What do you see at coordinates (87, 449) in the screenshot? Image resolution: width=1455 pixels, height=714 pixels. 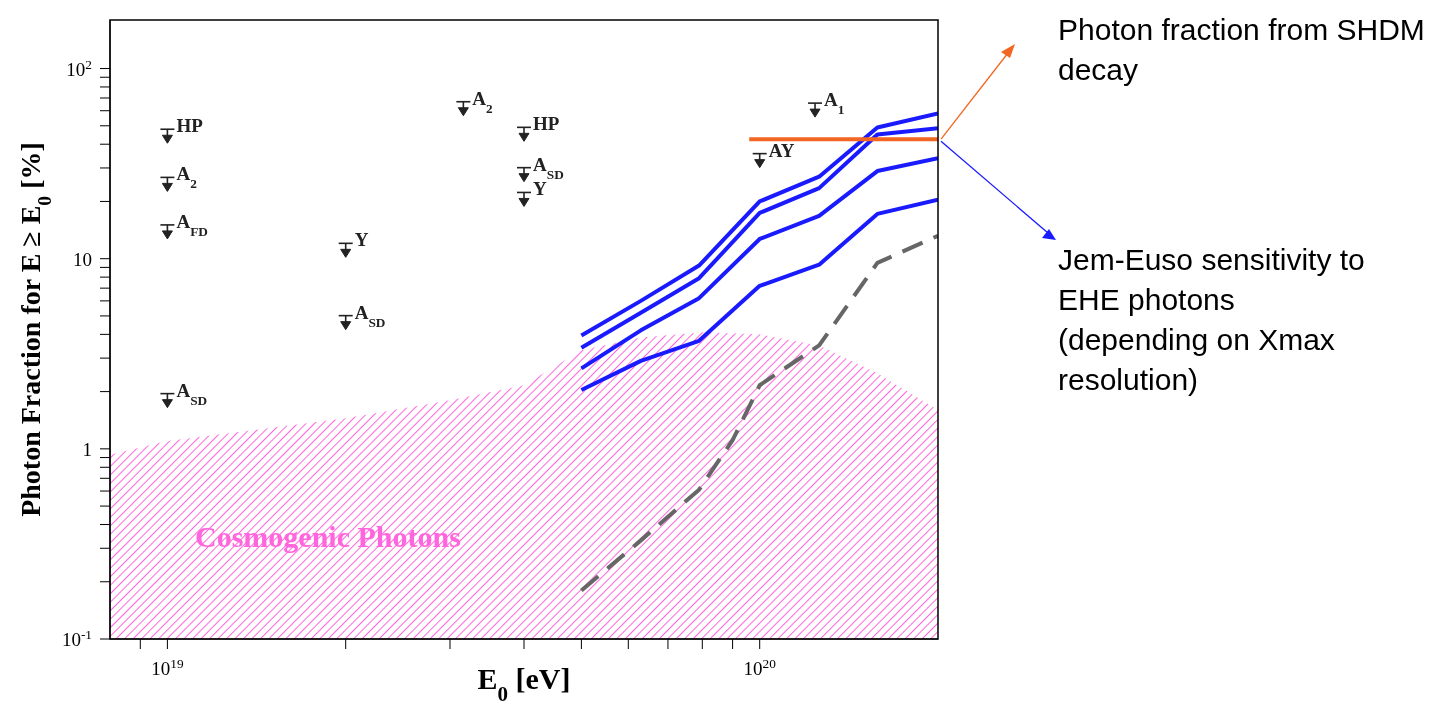 I see `y-tick-label: 1` at bounding box center [87, 449].